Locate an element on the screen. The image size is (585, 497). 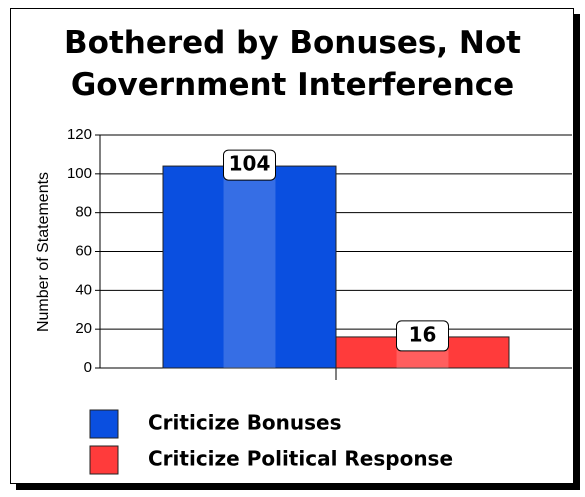
legend-label: Criticize Political Response is located at coordinates (300, 459).